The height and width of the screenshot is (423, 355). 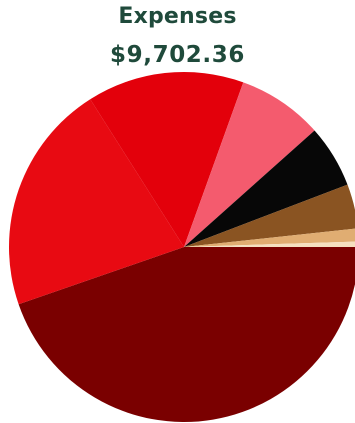 I want to click on chart-title: Expenses, so click(x=177, y=16).